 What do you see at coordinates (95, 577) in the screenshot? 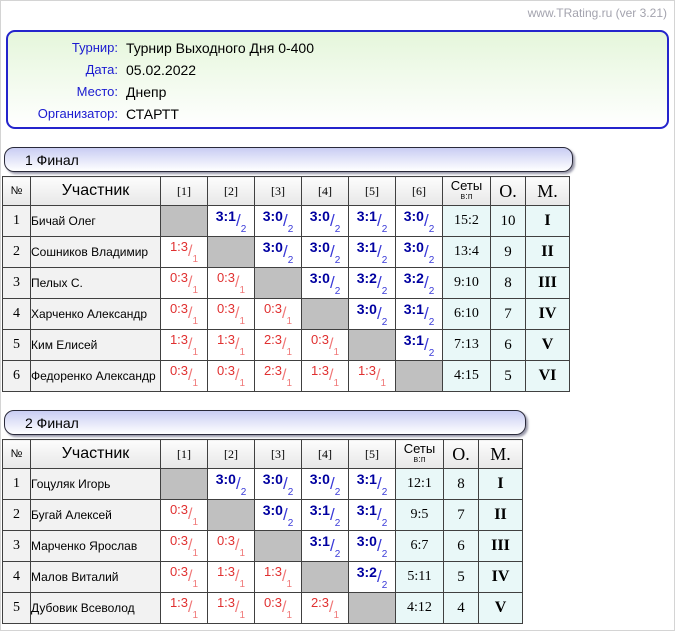
I see `player-name-cell: Малов Виталий` at bounding box center [95, 577].